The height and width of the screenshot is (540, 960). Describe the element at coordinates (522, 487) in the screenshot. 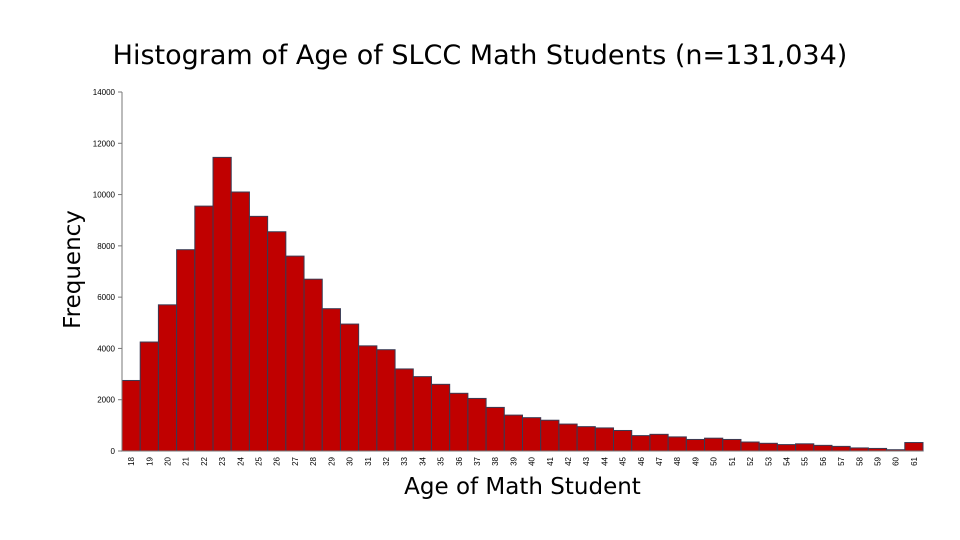

I see `x-axis-label: Age of Math Student` at that location.